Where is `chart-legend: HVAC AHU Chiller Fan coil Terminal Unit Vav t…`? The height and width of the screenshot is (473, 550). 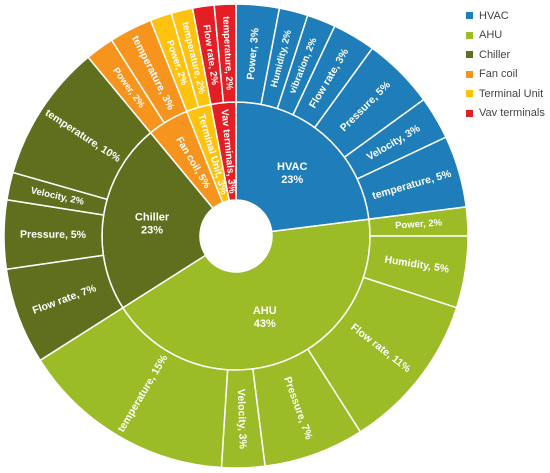
chart-legend: HVAC AHU Chiller Fan coil Terminal Unit Vav t… is located at coordinates (505, 64).